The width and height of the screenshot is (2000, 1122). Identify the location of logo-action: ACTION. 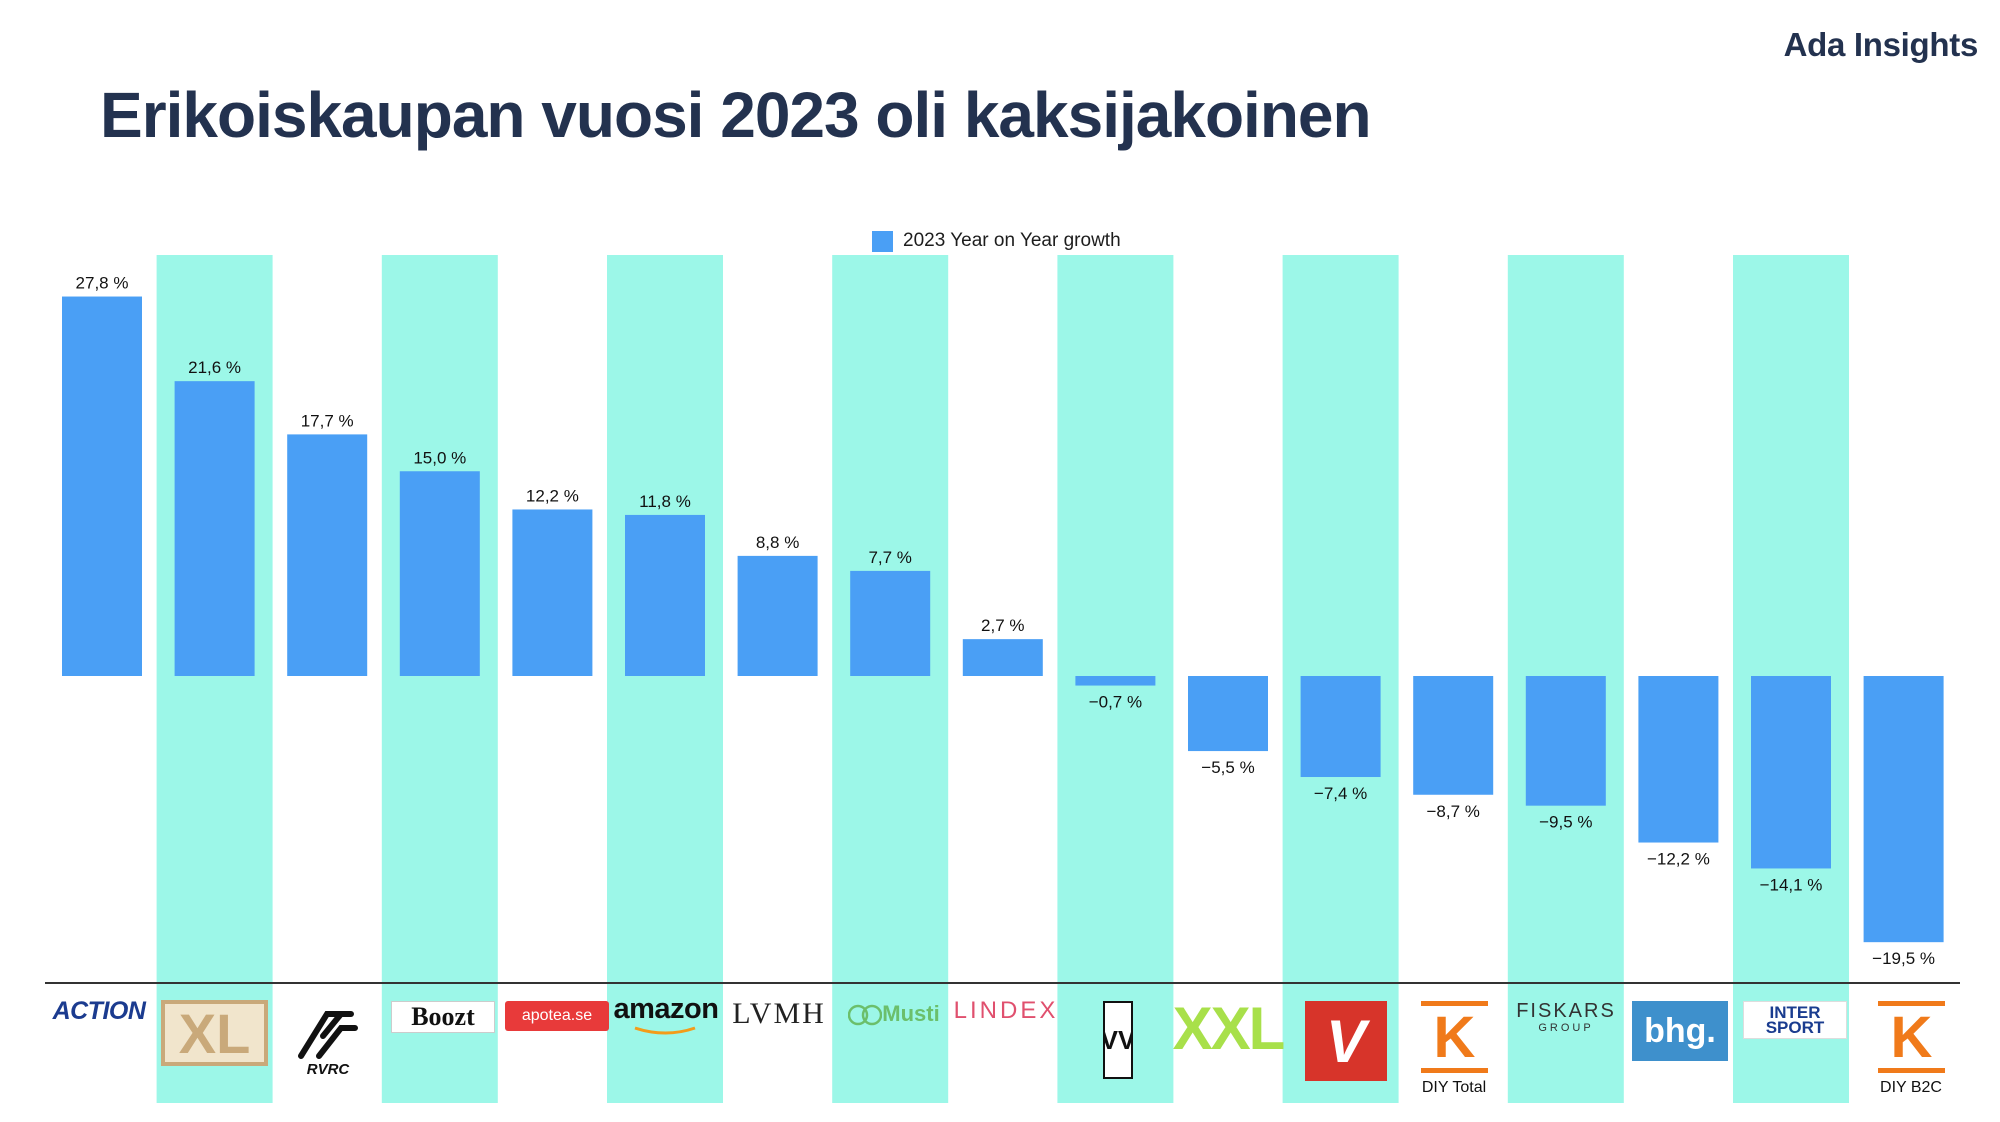
(99, 1010).